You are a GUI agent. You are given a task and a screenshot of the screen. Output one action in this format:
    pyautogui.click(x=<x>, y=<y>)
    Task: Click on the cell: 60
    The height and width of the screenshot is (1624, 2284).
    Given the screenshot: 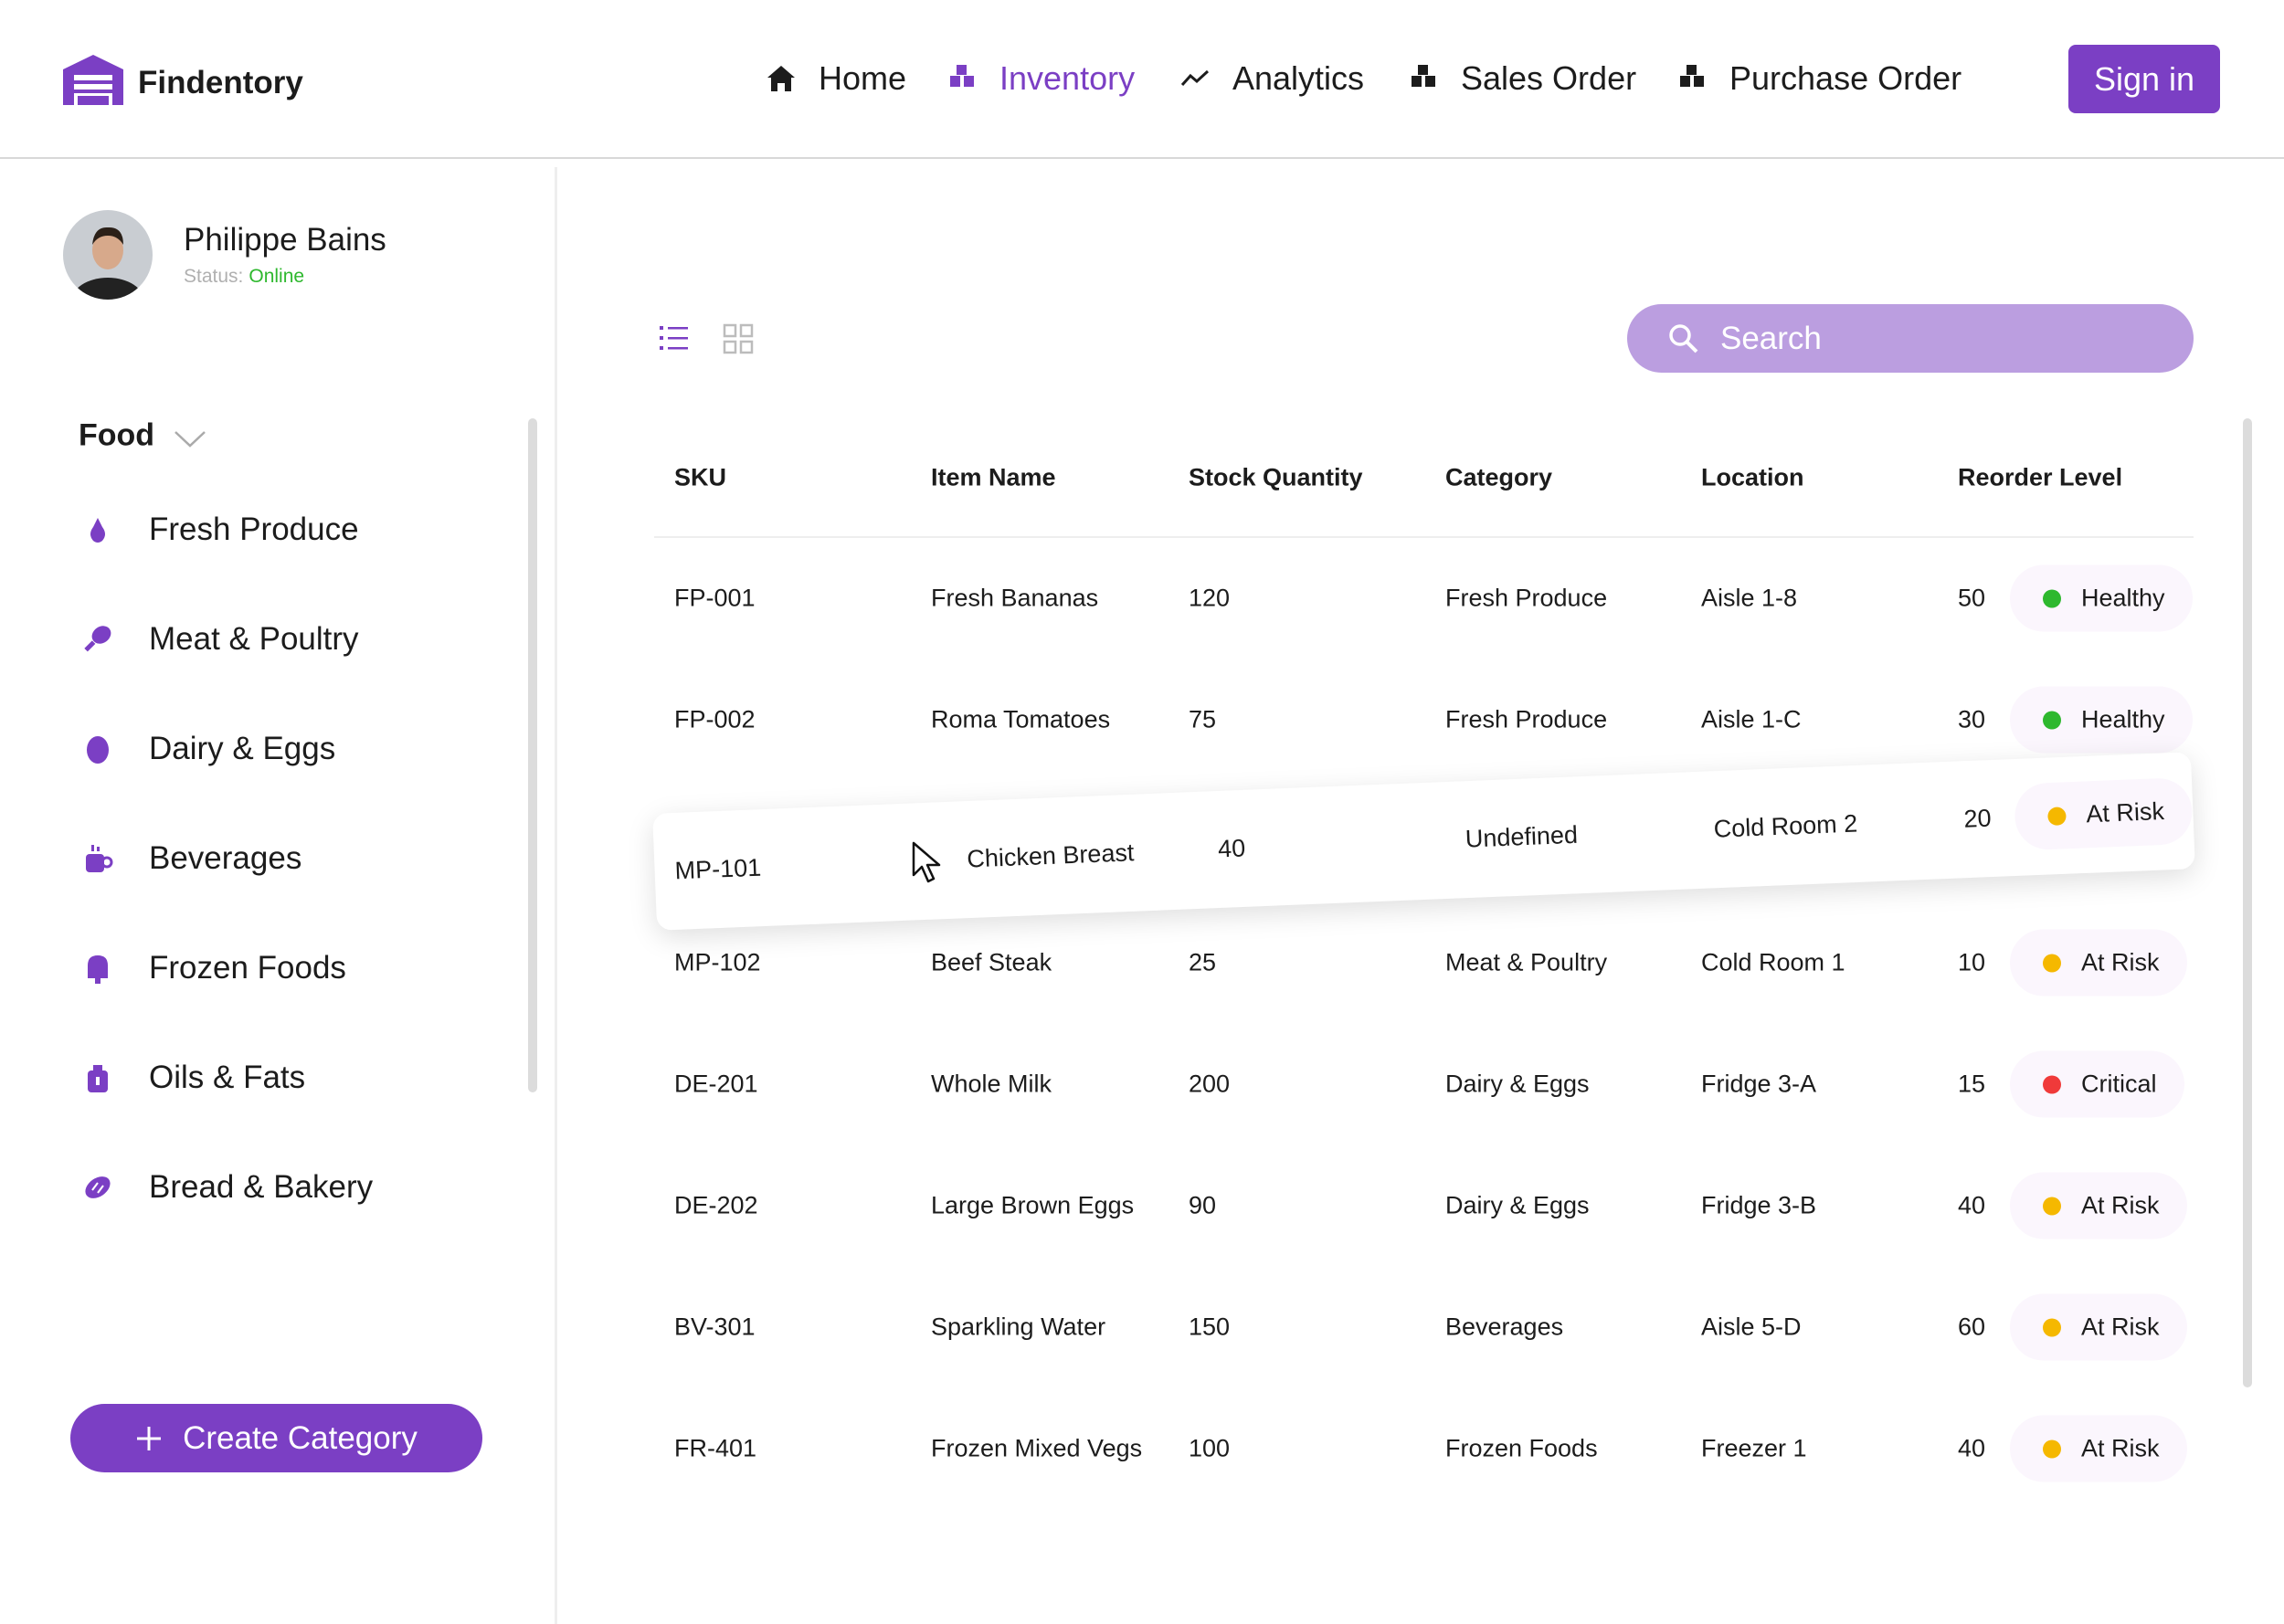 What is the action you would take?
    pyautogui.click(x=1972, y=1327)
    